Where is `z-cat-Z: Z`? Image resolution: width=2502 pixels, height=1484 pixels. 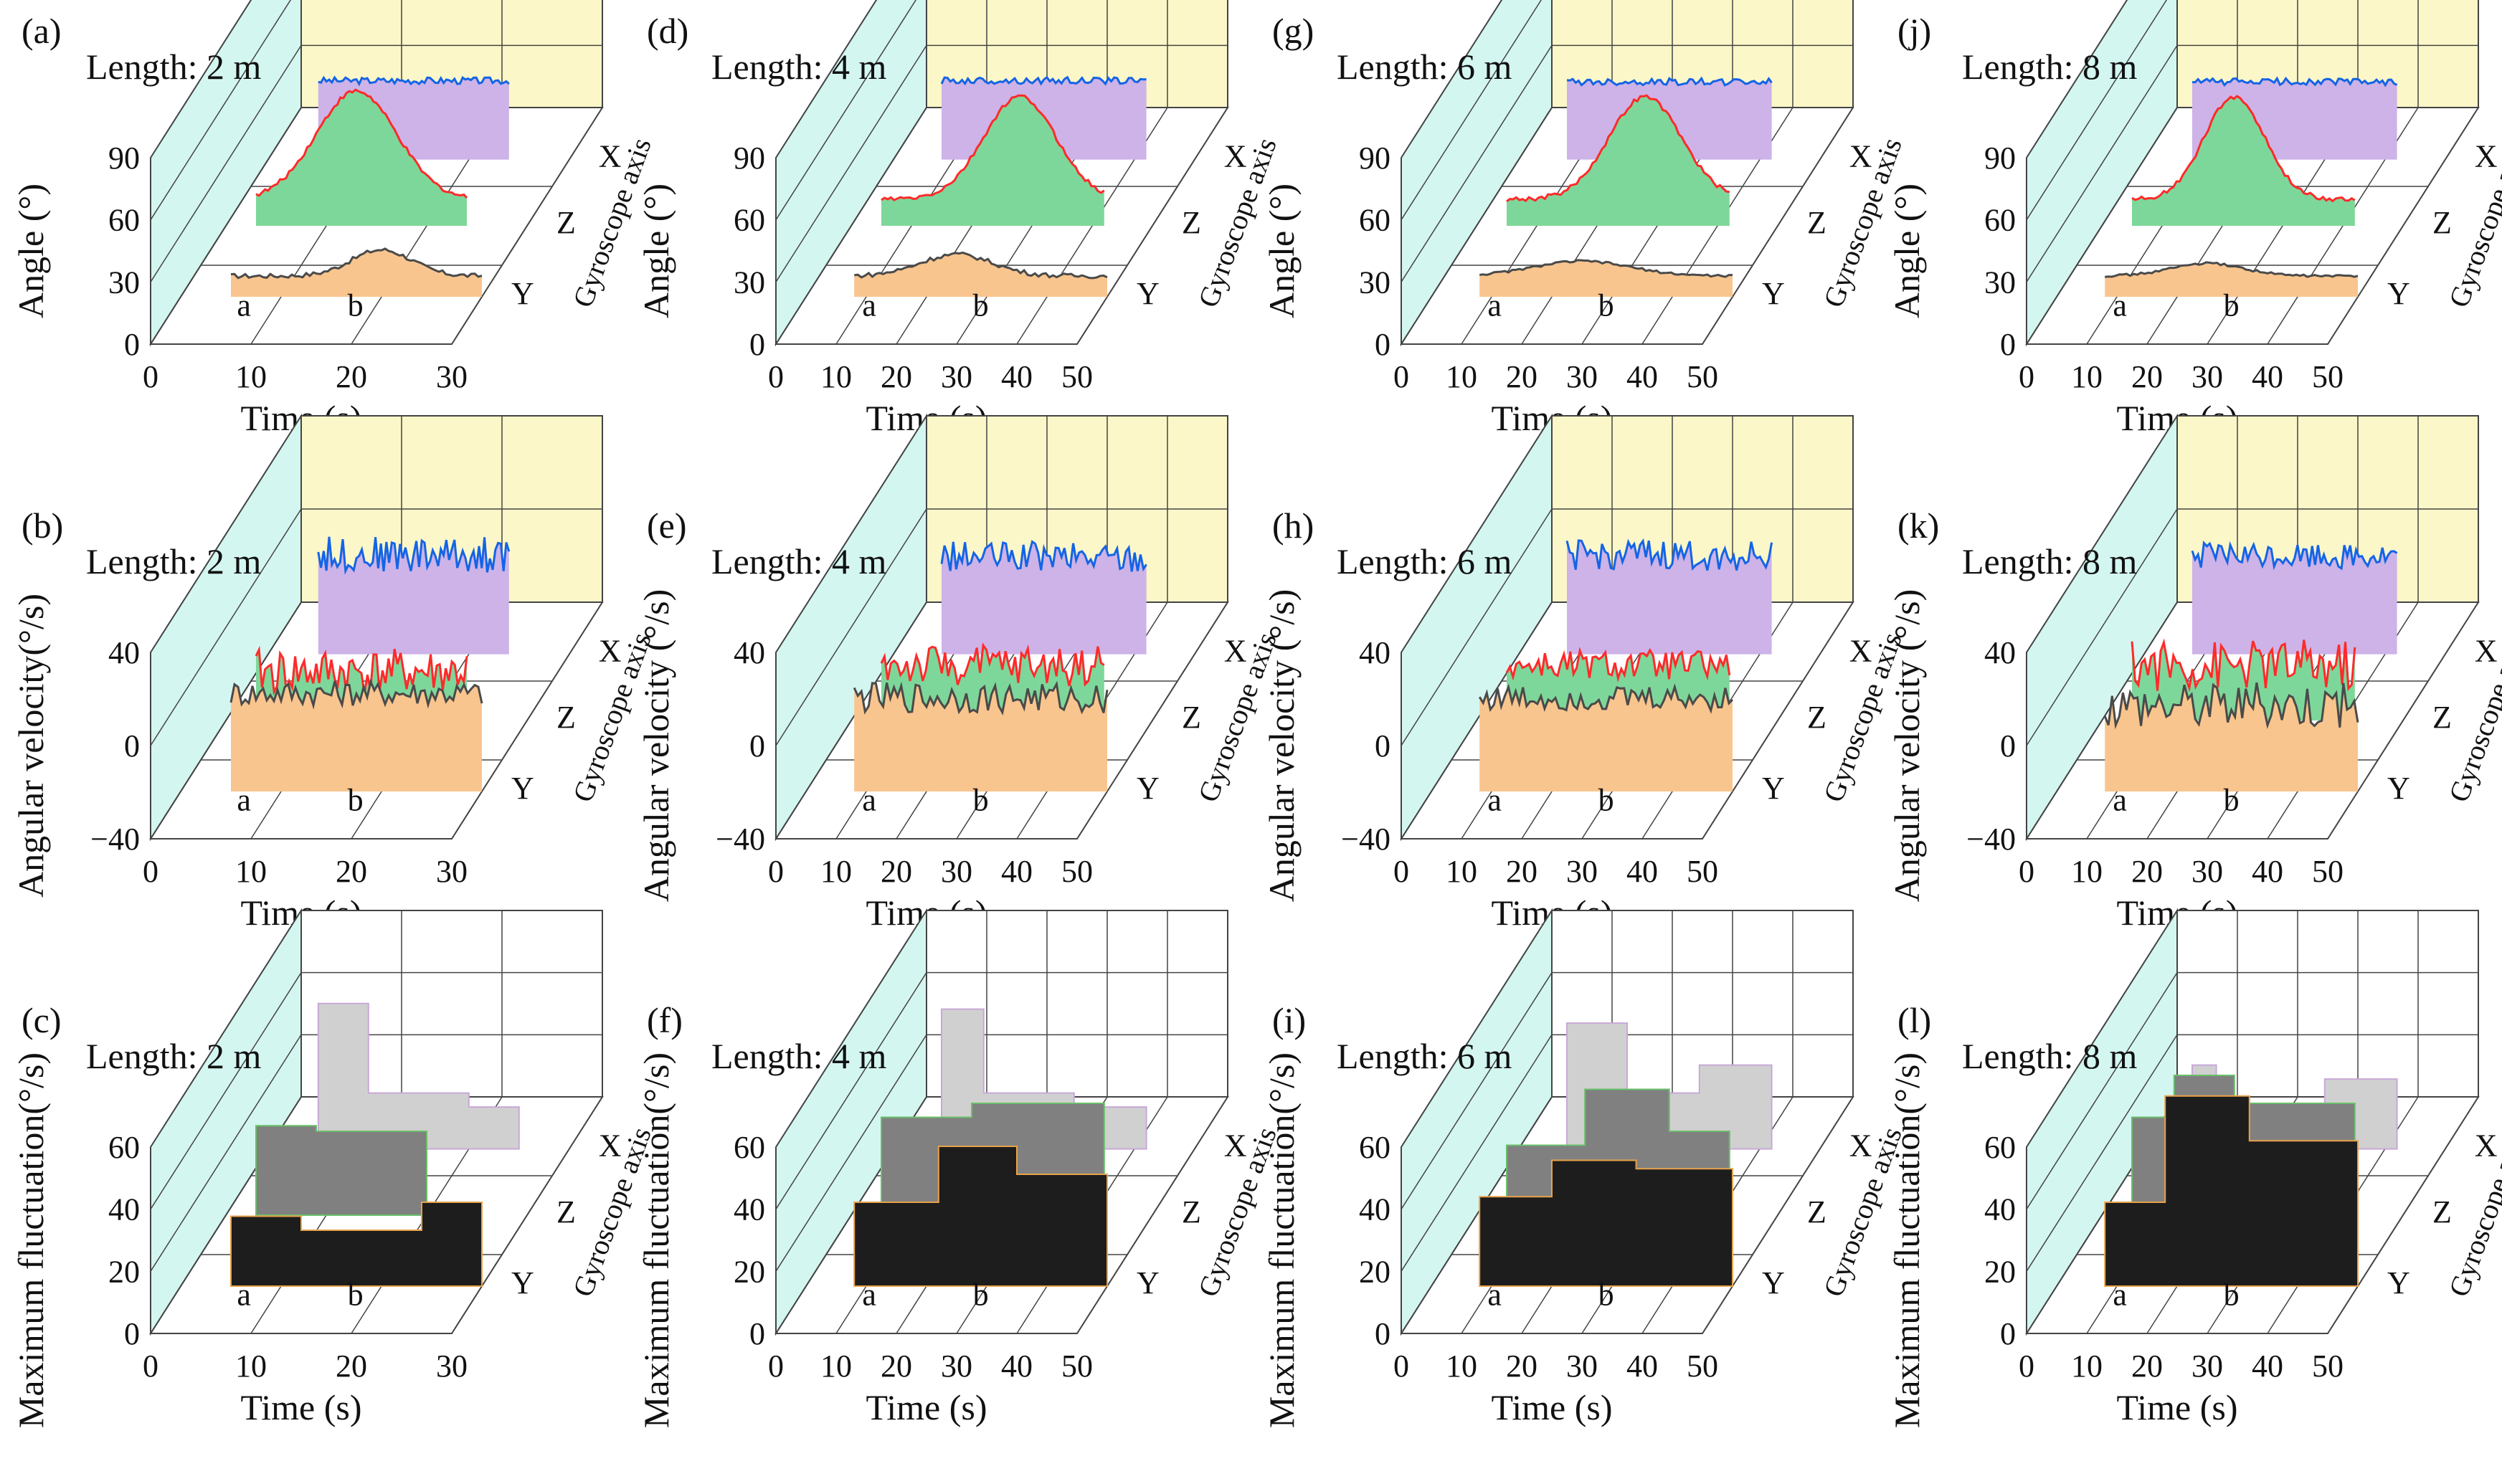 z-cat-Z: Z is located at coordinates (1816, 717).